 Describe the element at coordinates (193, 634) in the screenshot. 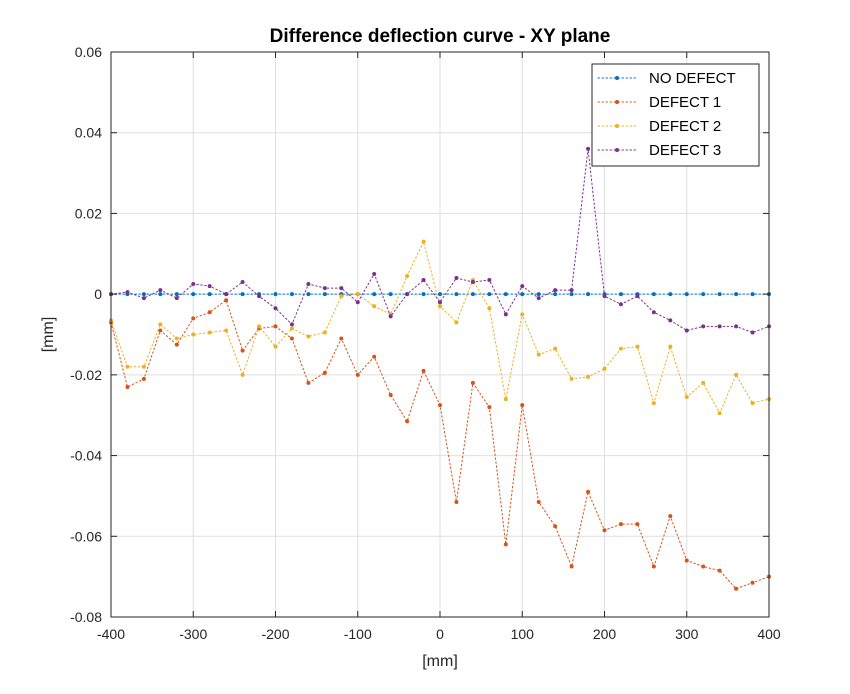

I see `x-tick-label: -300` at that location.